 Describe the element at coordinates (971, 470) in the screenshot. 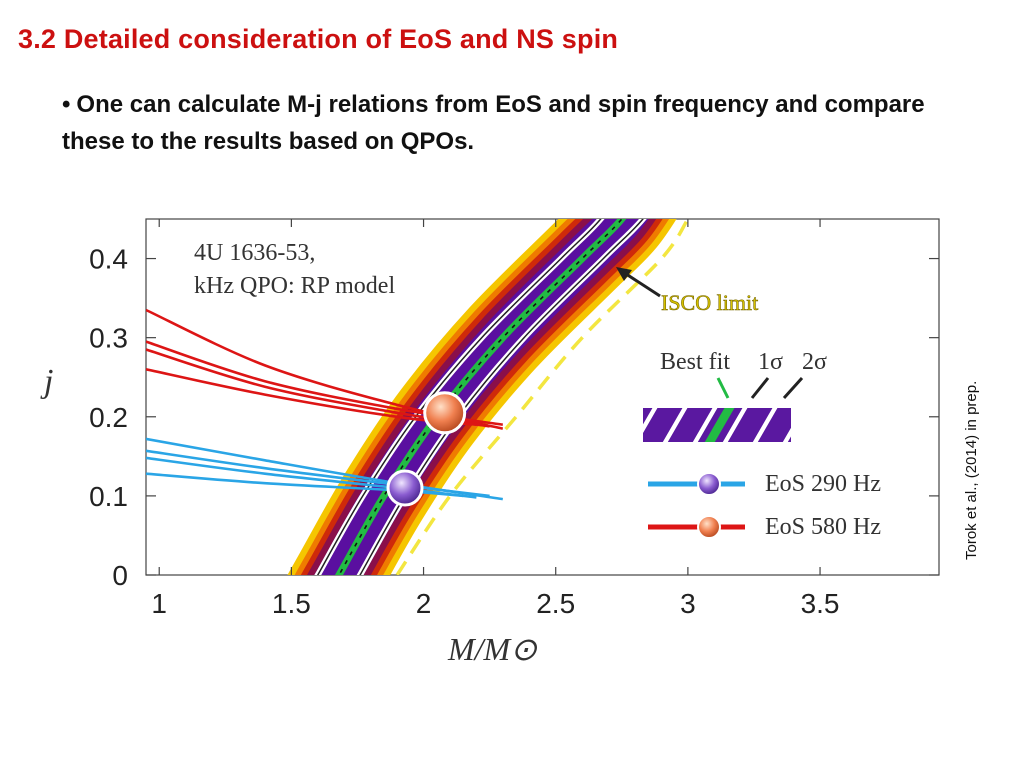

I see `citation-credit: Torok et al., (2014) in prep.` at that location.